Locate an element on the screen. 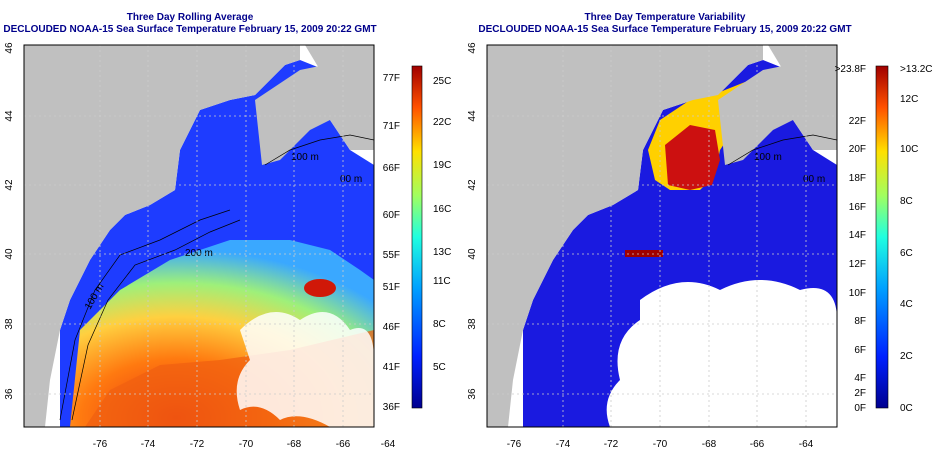  cb1-f-label: 46F is located at coordinates (391, 327).